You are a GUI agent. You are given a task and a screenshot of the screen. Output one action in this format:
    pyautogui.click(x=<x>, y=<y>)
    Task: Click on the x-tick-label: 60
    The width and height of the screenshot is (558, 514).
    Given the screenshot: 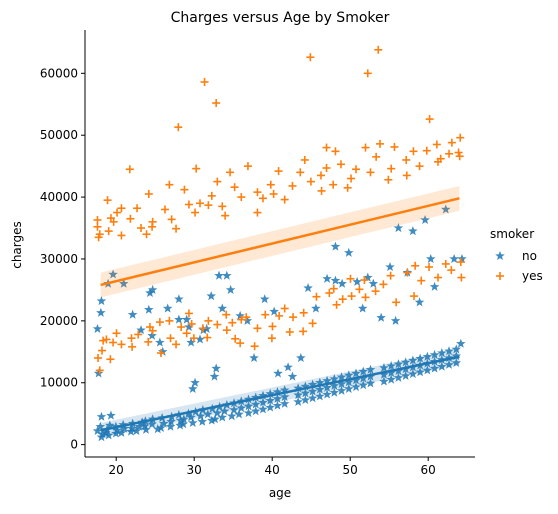 What is the action you would take?
    pyautogui.click(x=428, y=470)
    